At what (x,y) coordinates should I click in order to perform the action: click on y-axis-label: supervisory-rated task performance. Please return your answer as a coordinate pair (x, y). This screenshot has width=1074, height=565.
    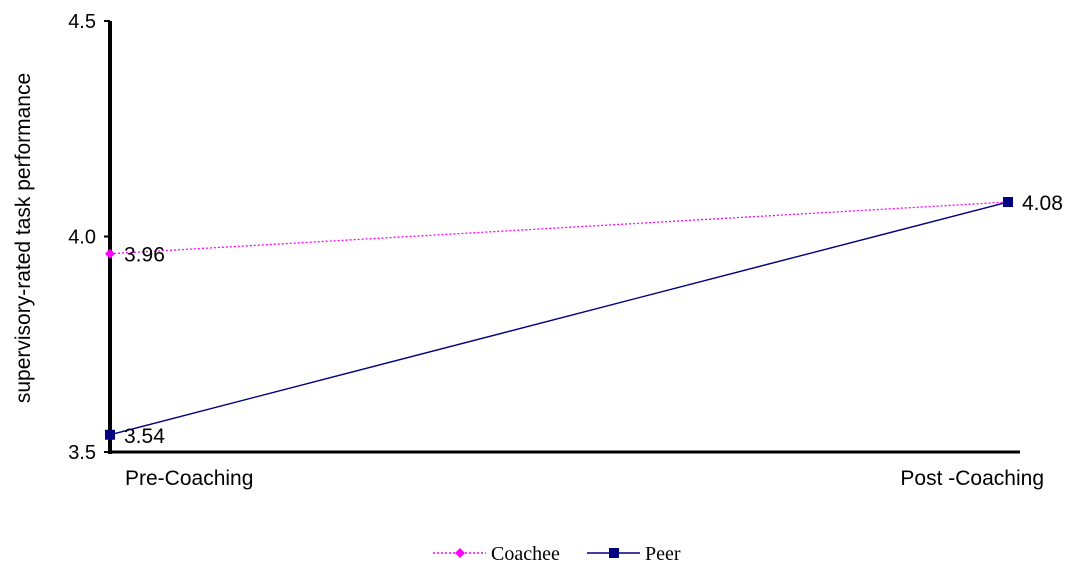
    Looking at the image, I should click on (23, 238).